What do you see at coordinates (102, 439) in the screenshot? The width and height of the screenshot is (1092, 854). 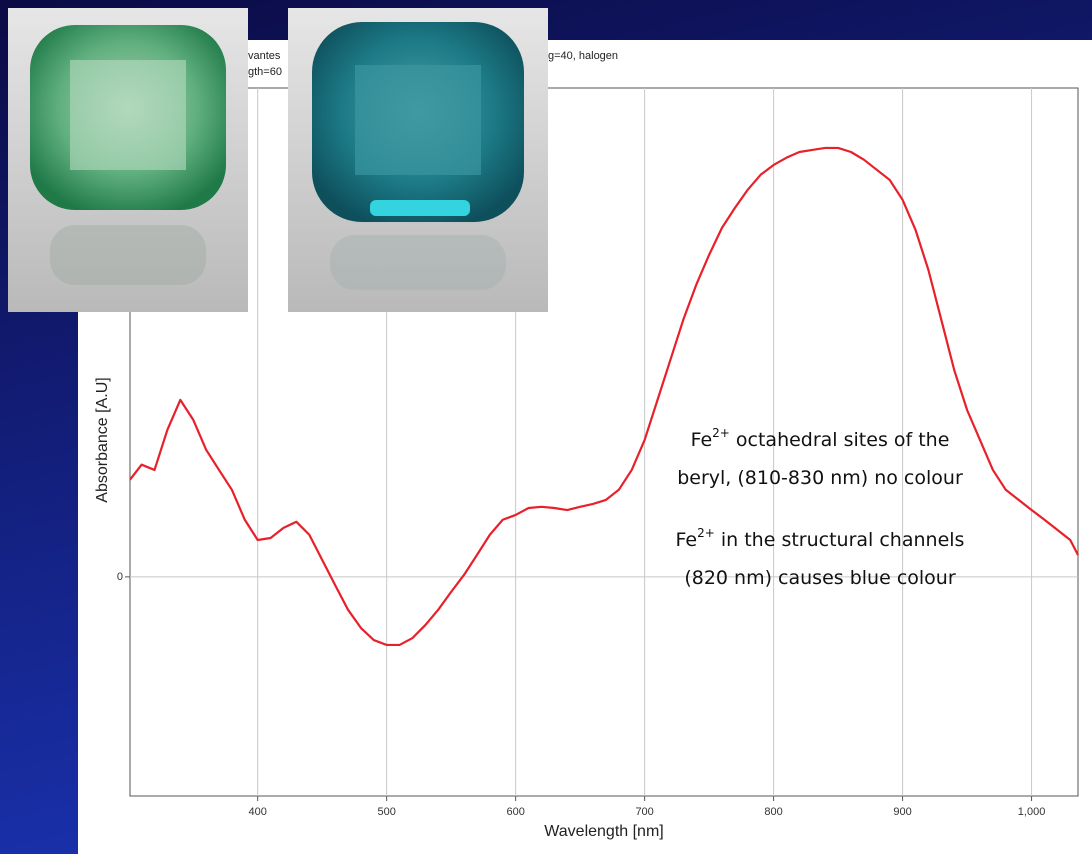 I see `y-axis-label: Absorbance [A.U]` at bounding box center [102, 439].